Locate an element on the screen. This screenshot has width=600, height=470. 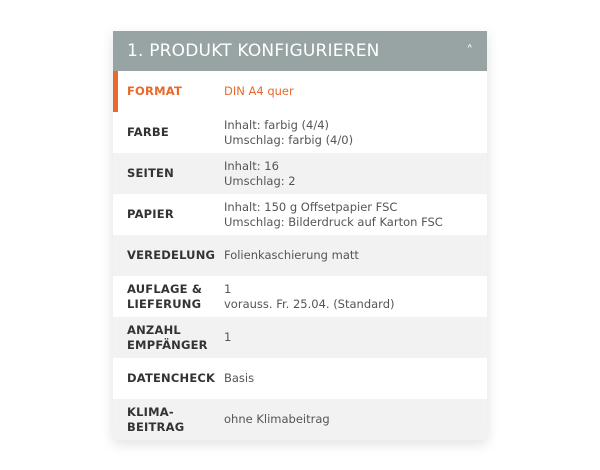
config-row-datencheck: DATENCHECK Basis is located at coordinates (300, 378).